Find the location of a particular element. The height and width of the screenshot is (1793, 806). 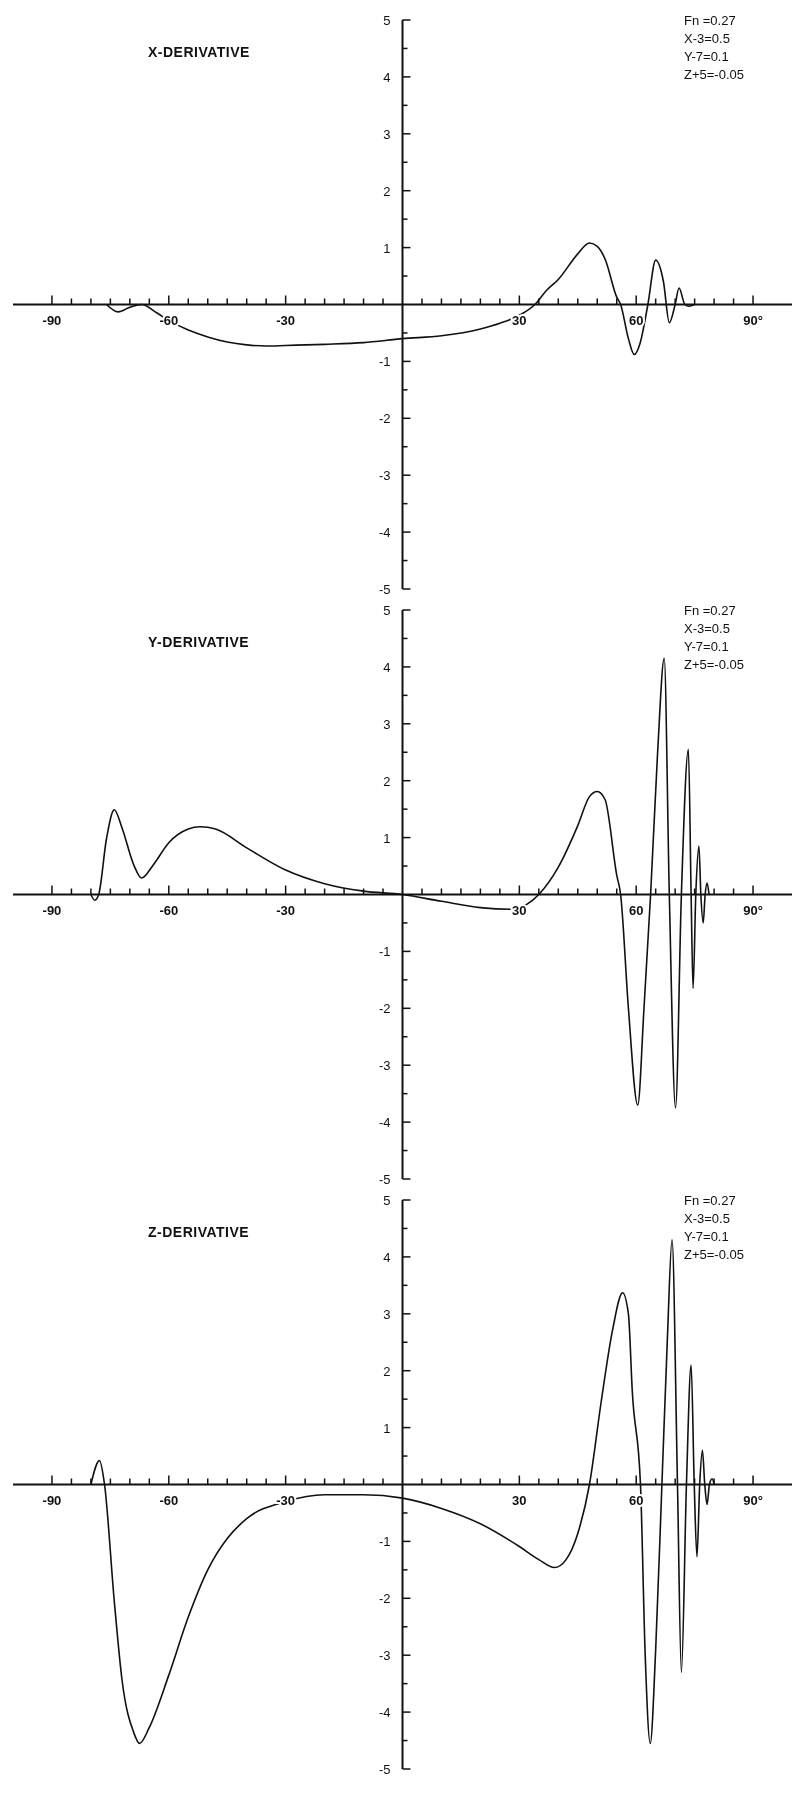

text: Y-DERIVATIVE is located at coordinates (199, 642).